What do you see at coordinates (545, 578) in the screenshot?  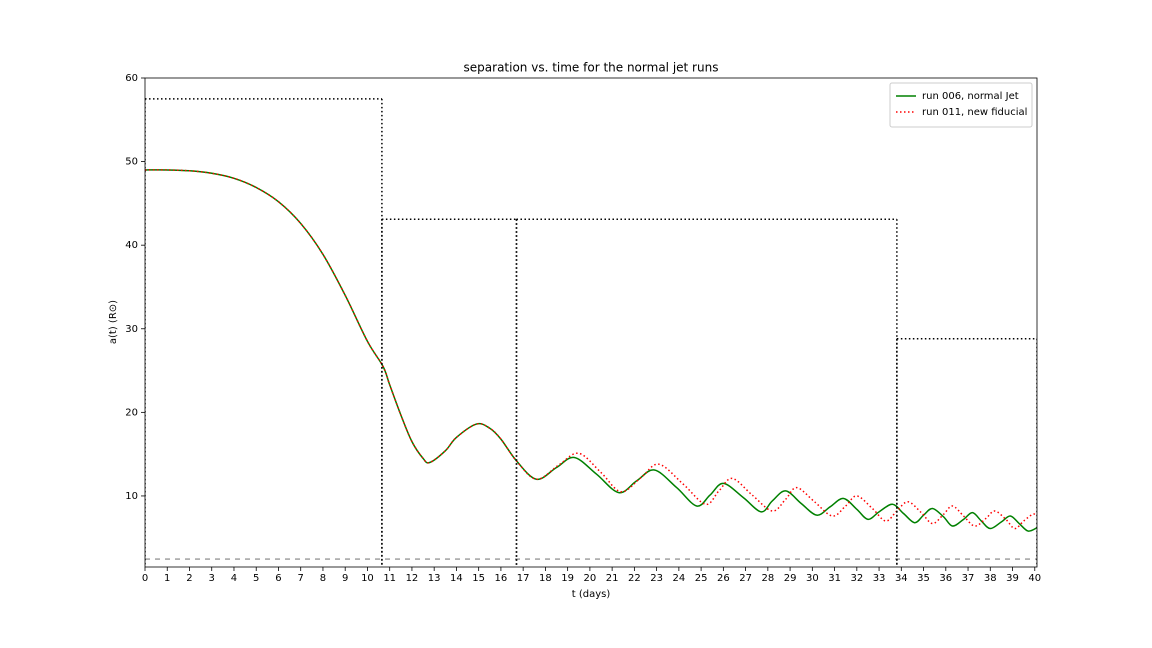 I see `x-tick-label: 18` at bounding box center [545, 578].